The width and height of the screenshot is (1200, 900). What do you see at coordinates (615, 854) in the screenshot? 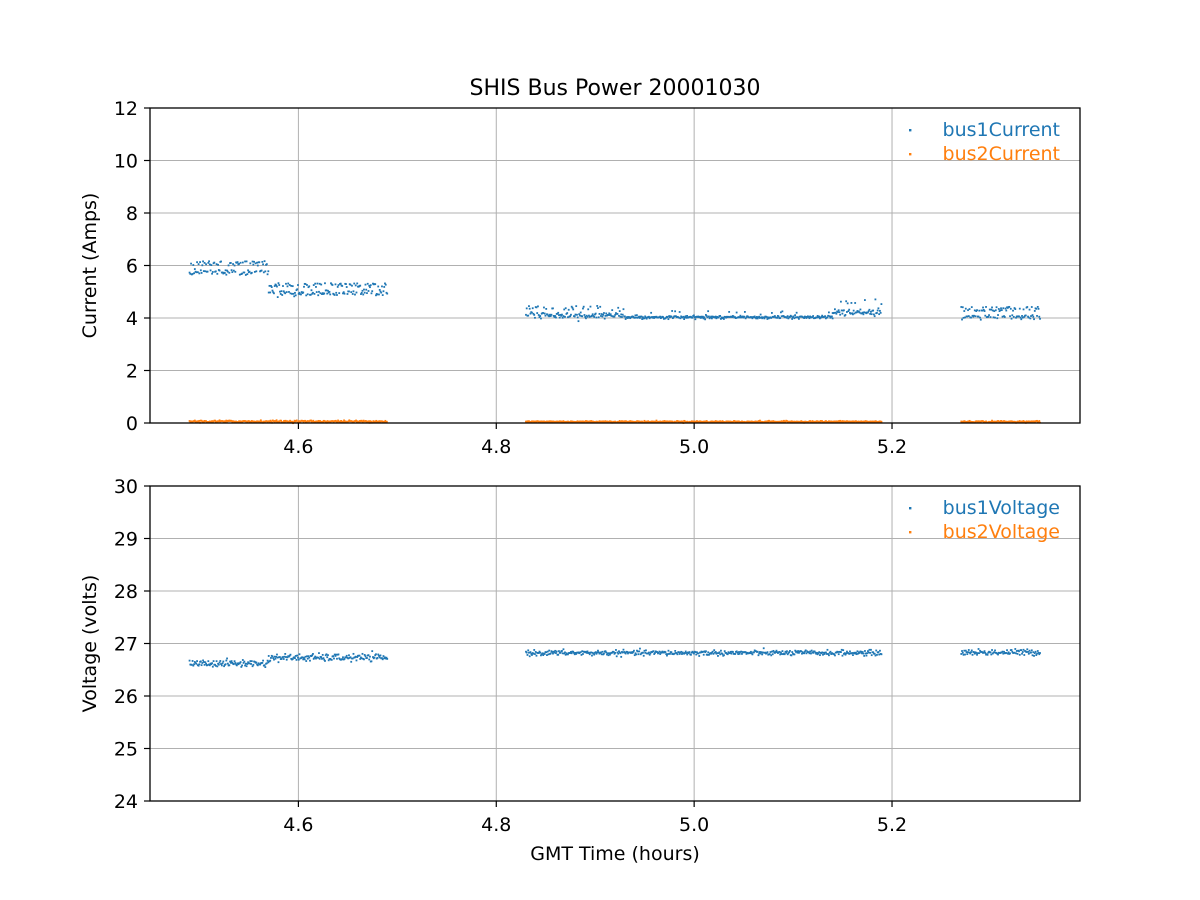
I see `x-axis-label: GMT Time (hours)` at bounding box center [615, 854].